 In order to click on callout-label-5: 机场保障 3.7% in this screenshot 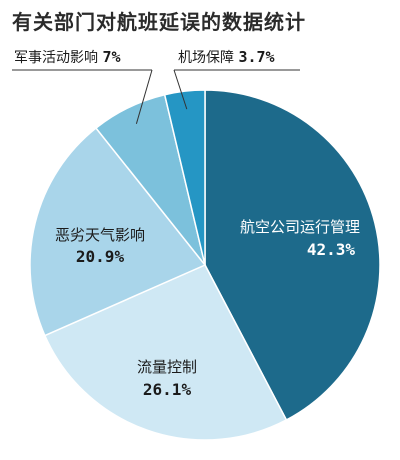, I will do `click(226, 57)`.